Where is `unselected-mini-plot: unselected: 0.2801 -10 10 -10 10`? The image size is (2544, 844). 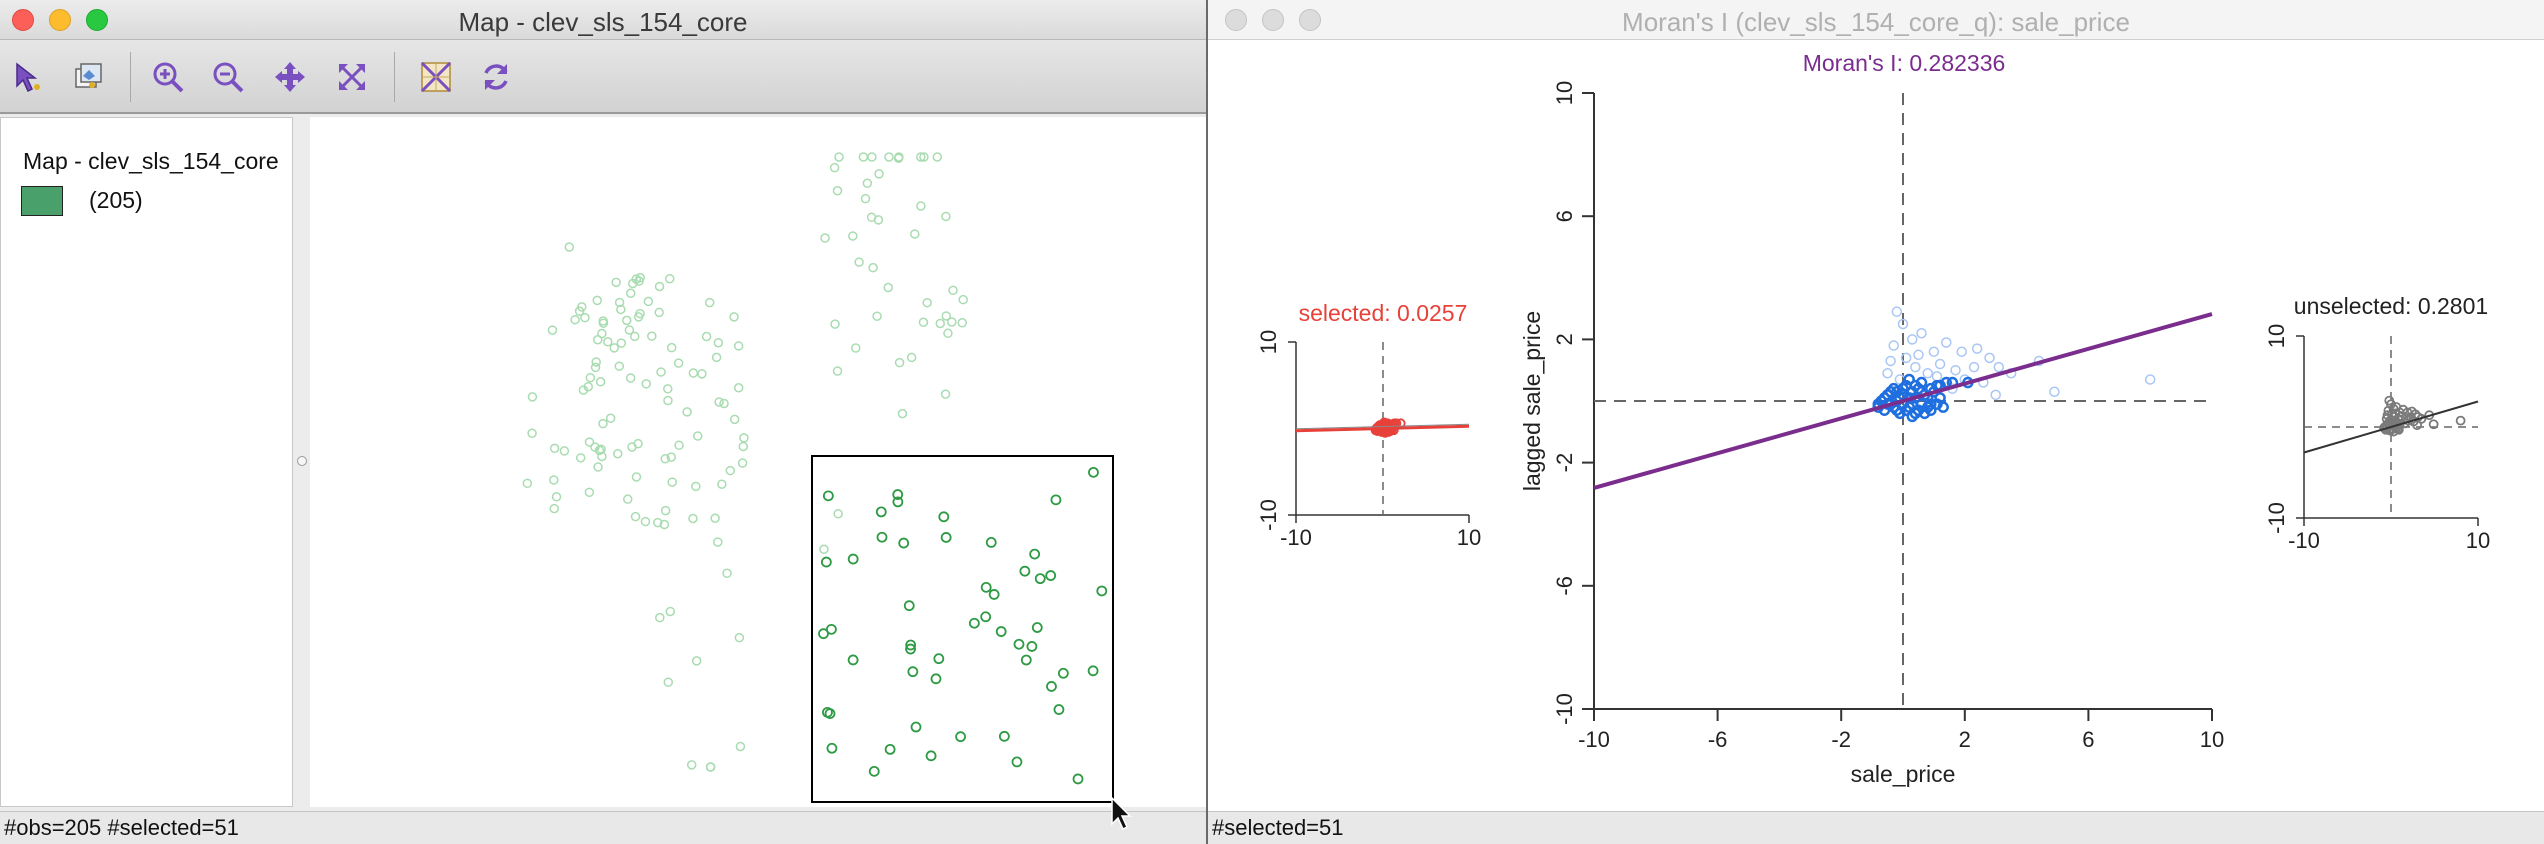
unselected-mini-plot: unselected: 0.2801 -10 10 -10 10 is located at coordinates (2377, 423).